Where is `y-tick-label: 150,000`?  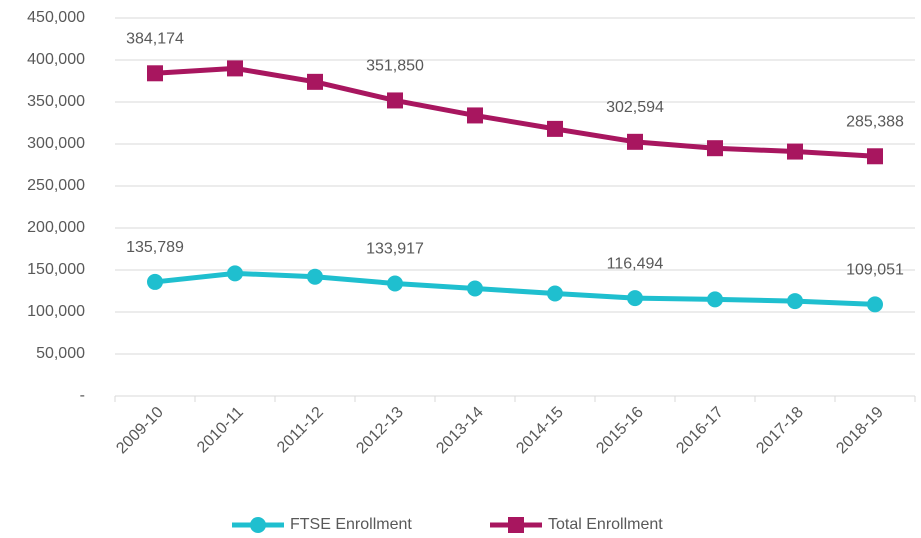 y-tick-label: 150,000 is located at coordinates (56, 269).